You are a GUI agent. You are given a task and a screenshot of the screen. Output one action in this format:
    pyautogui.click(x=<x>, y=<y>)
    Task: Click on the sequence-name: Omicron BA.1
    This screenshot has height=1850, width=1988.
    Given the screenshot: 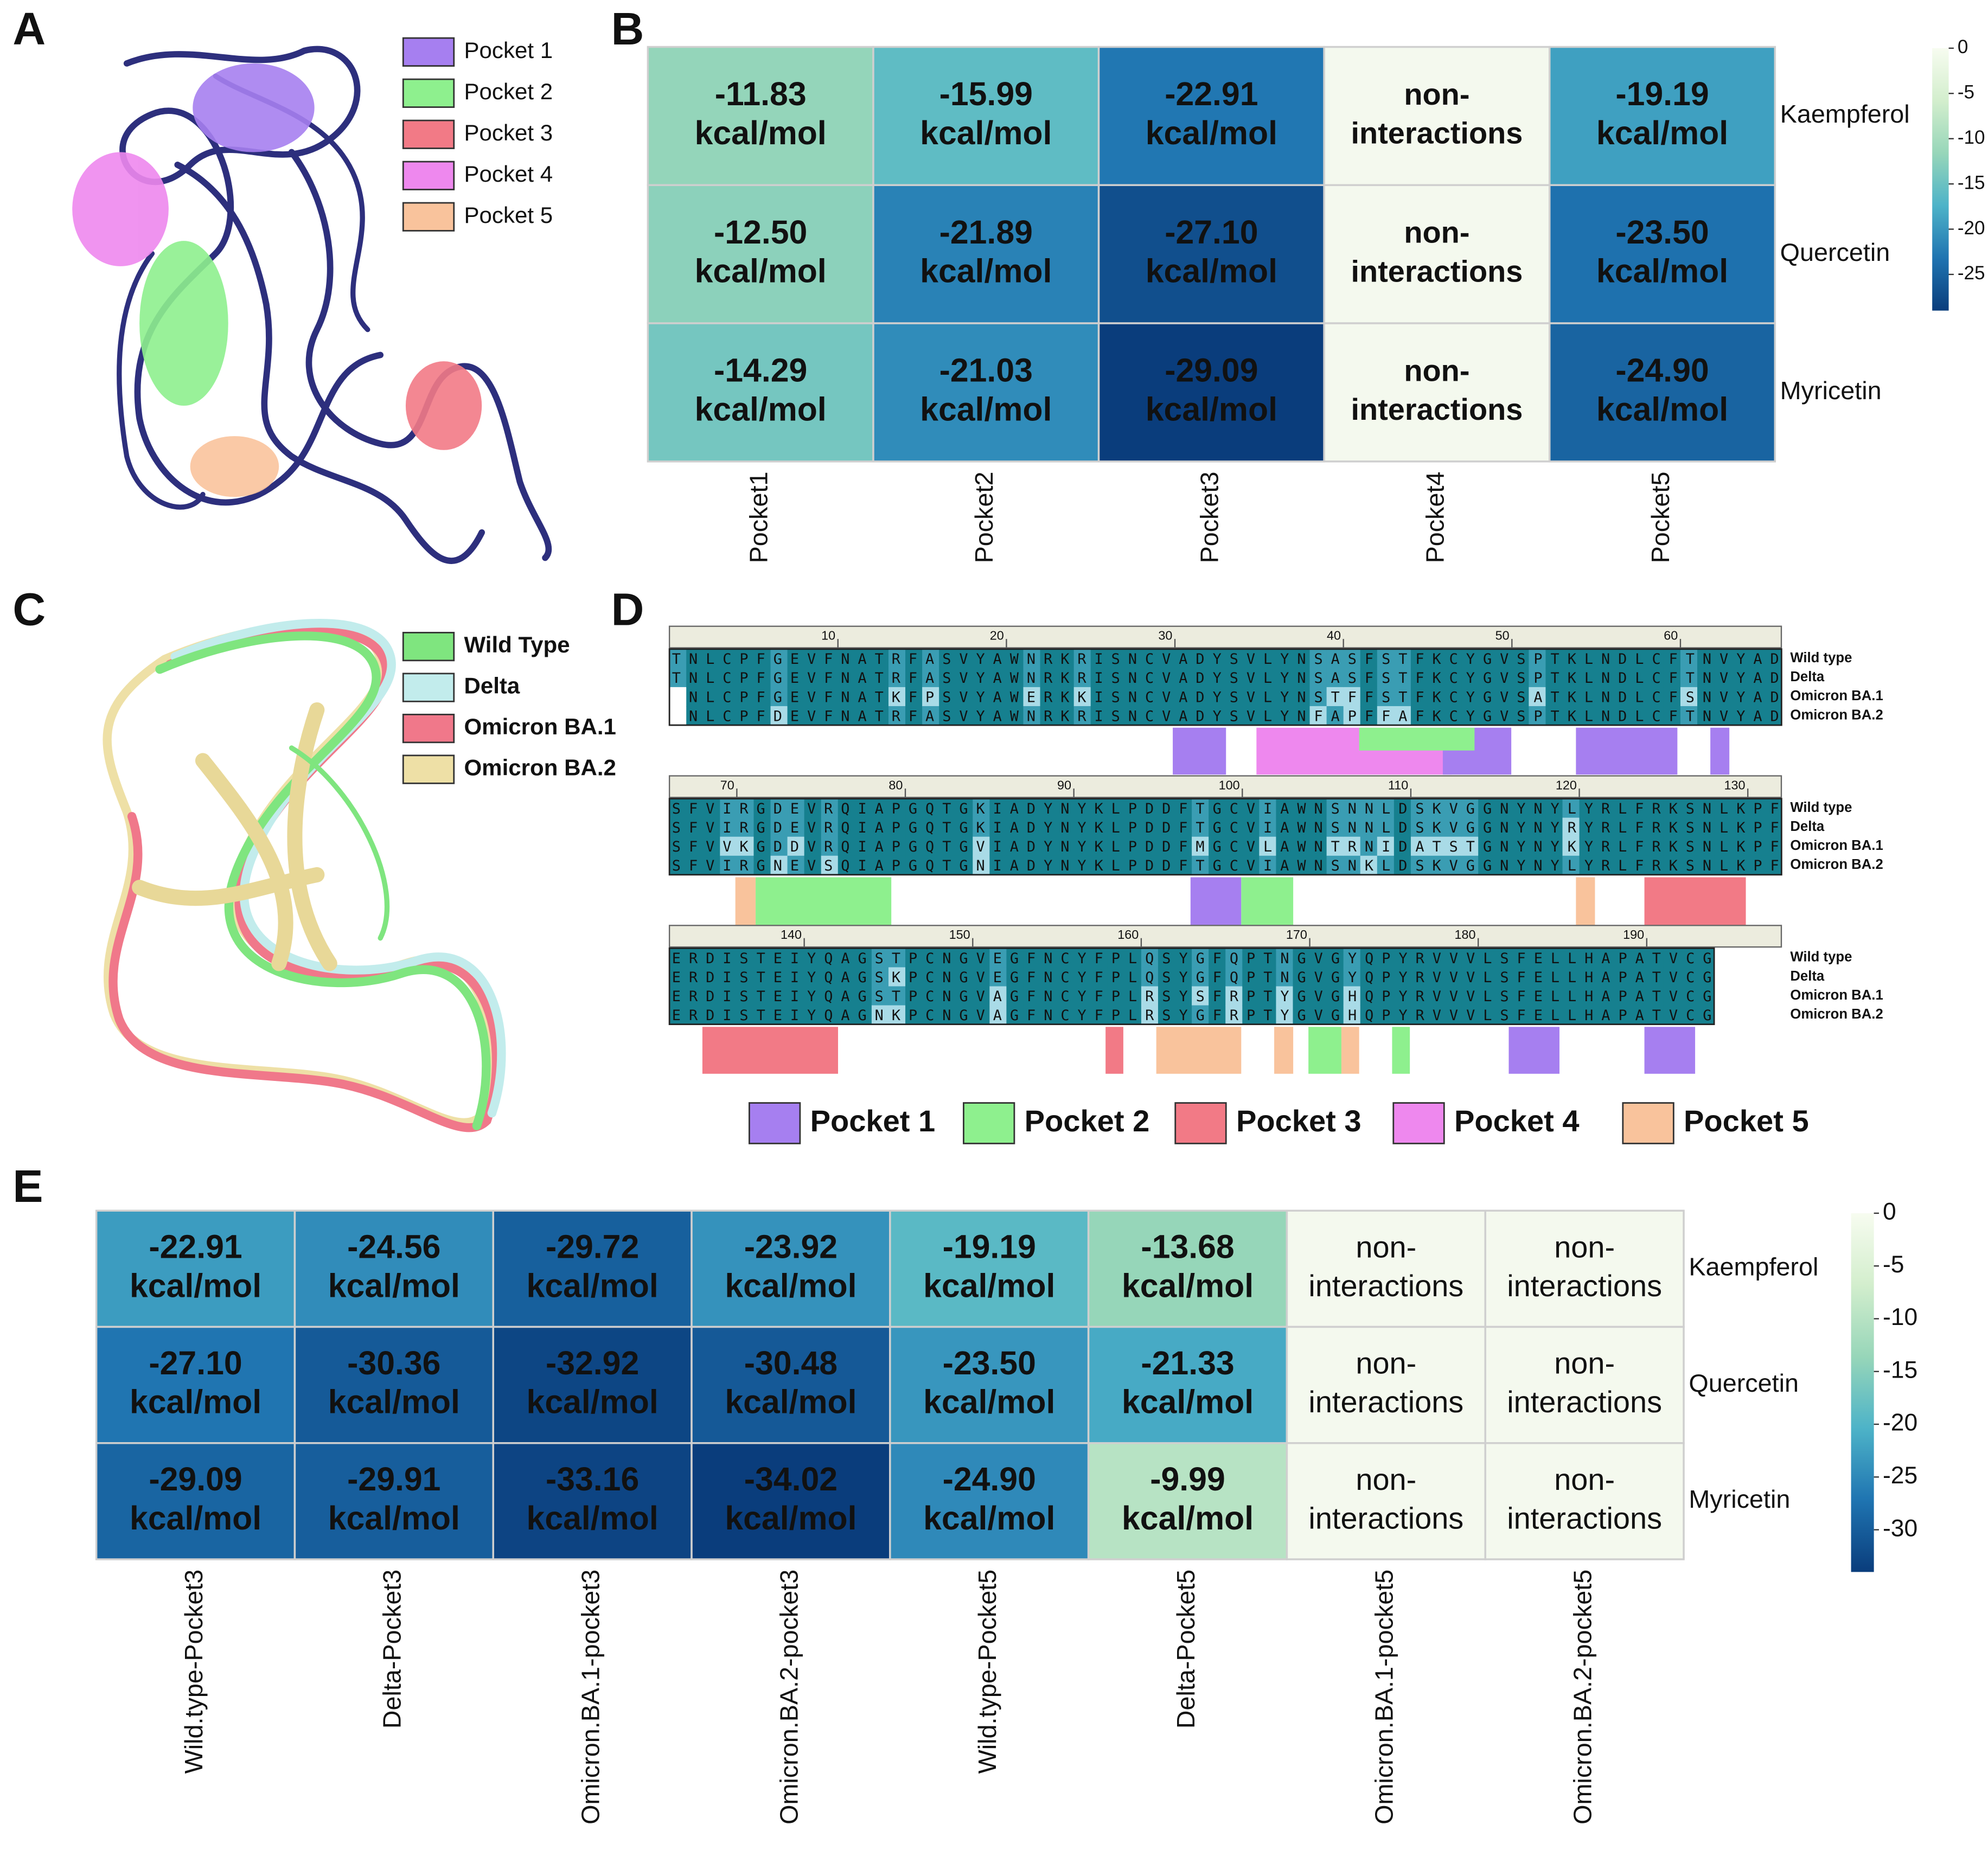 What is the action you would take?
    pyautogui.click(x=1836, y=995)
    